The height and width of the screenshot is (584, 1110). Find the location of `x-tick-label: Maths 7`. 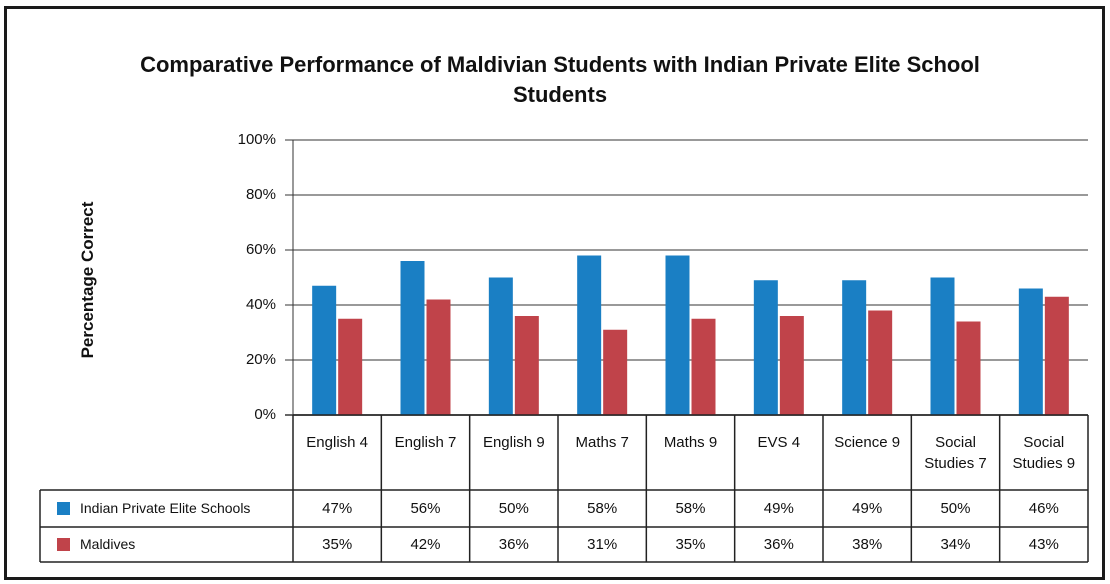

x-tick-label: Maths 7 is located at coordinates (602, 442).